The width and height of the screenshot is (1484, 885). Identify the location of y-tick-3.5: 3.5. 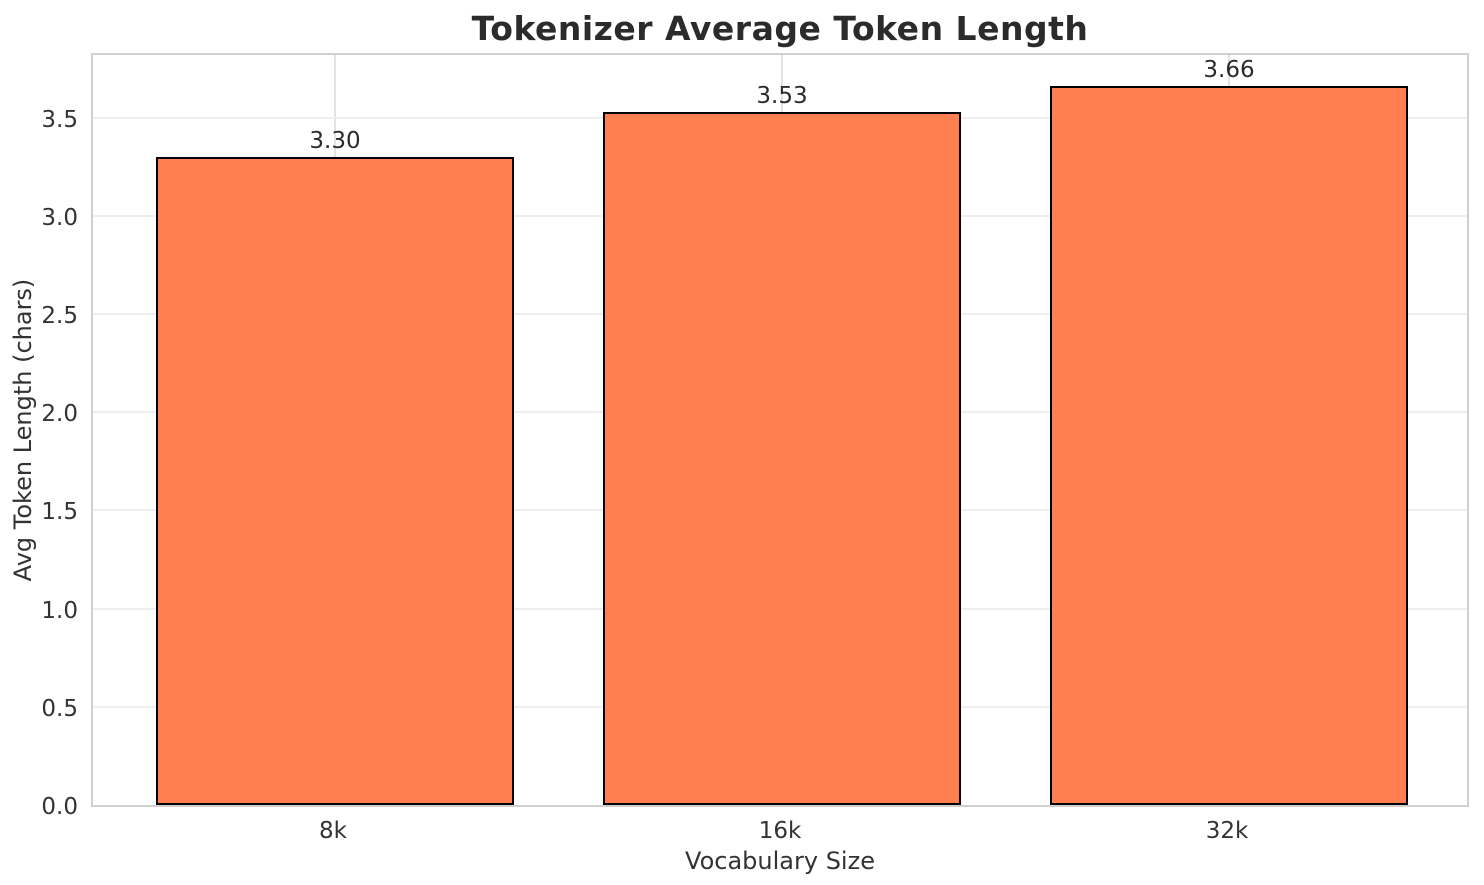
(59, 119).